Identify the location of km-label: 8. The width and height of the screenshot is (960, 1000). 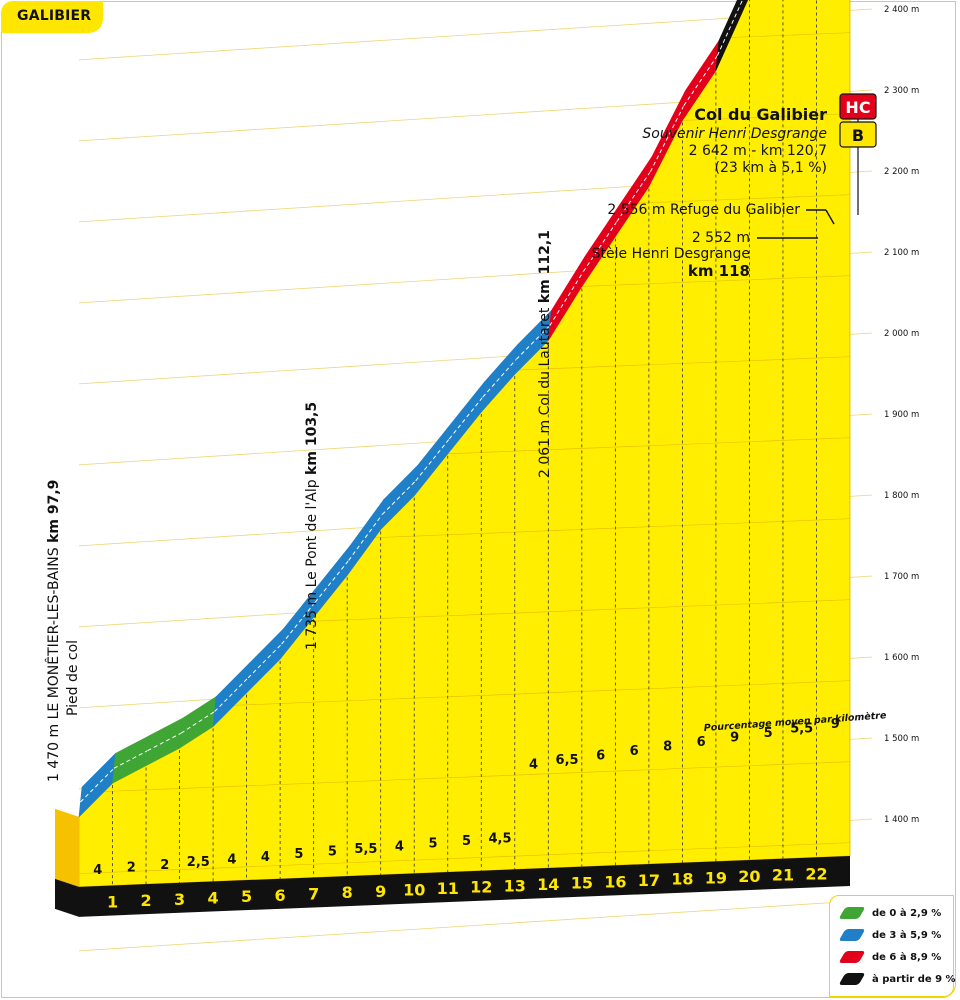
(347, 892).